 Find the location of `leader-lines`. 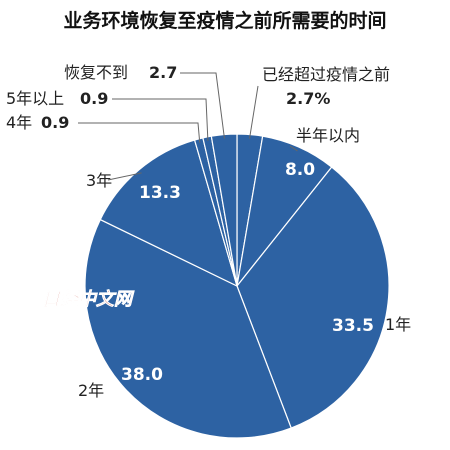

leader-lines is located at coordinates (188, 126).